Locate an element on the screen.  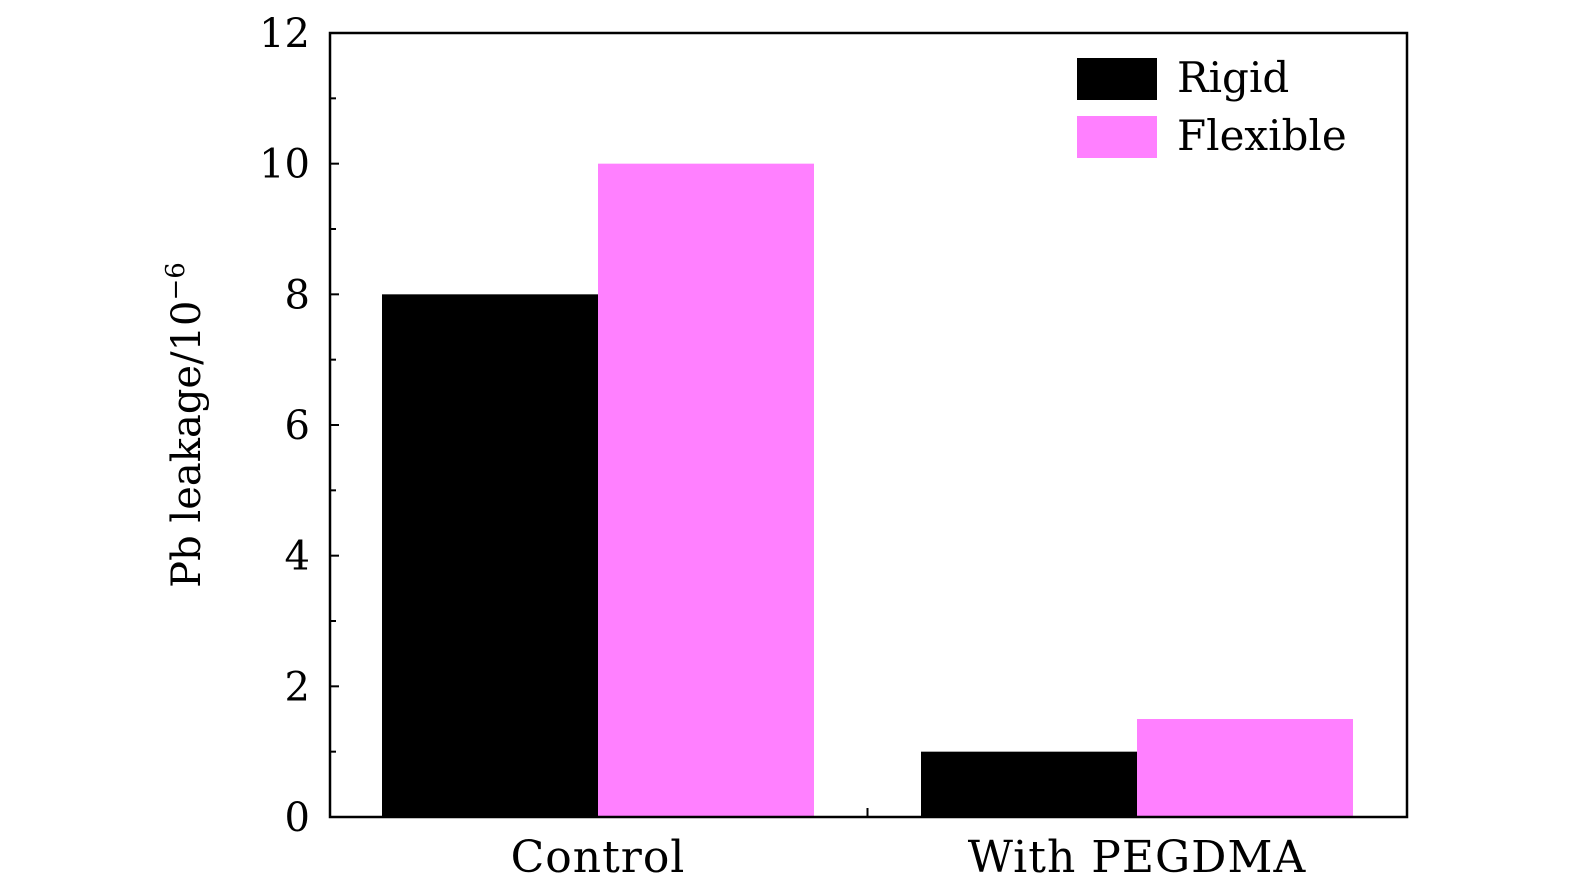
legend: Rigid Flexible is located at coordinates (1212, 106).